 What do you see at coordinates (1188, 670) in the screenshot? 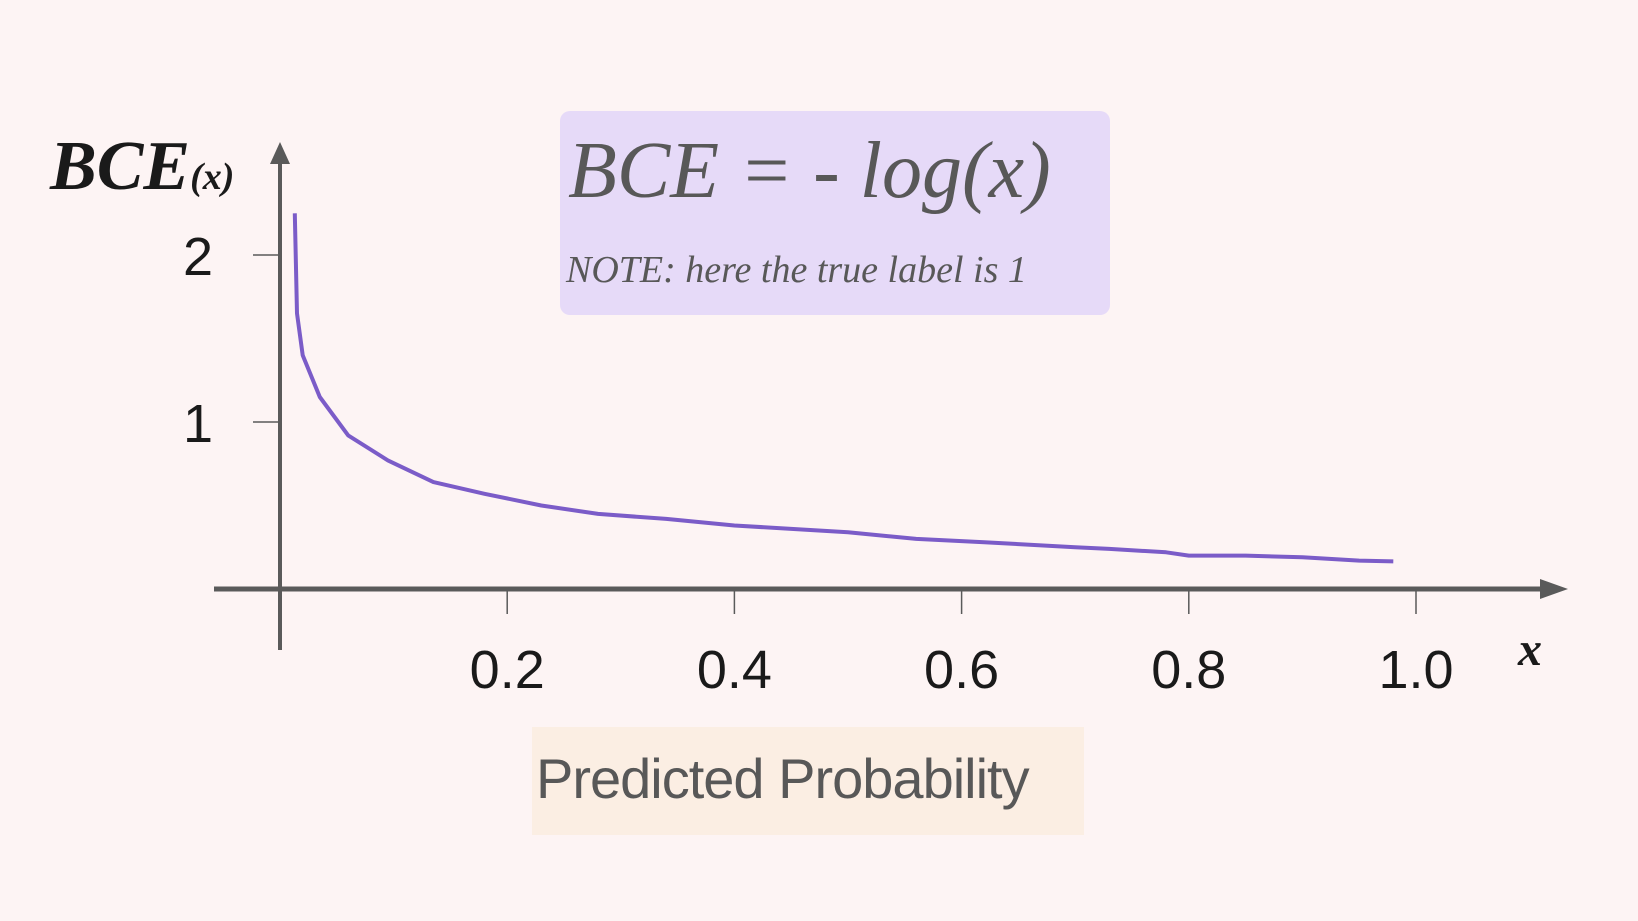
I see `x-tick-label: 0.8` at bounding box center [1188, 670].